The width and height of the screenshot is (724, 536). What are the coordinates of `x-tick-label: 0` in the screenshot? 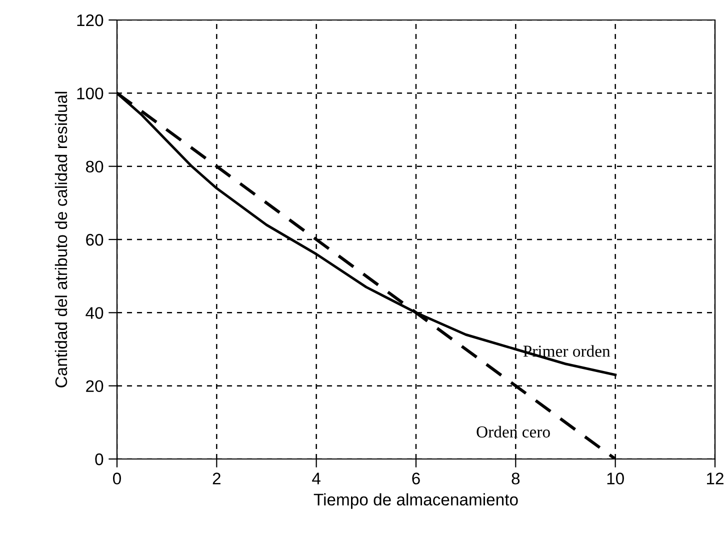 It's located at (117, 478).